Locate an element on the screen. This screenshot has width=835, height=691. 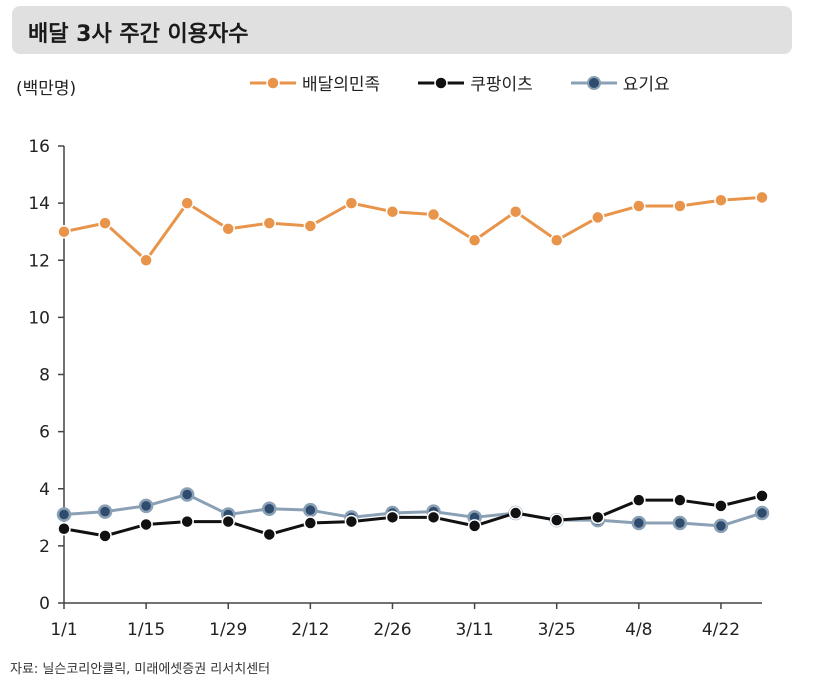
x-axis-labels: 1/1 1/15 1/29 2/12 2/26 3/11 3/25 4/8 4/22 is located at coordinates (395, 630).